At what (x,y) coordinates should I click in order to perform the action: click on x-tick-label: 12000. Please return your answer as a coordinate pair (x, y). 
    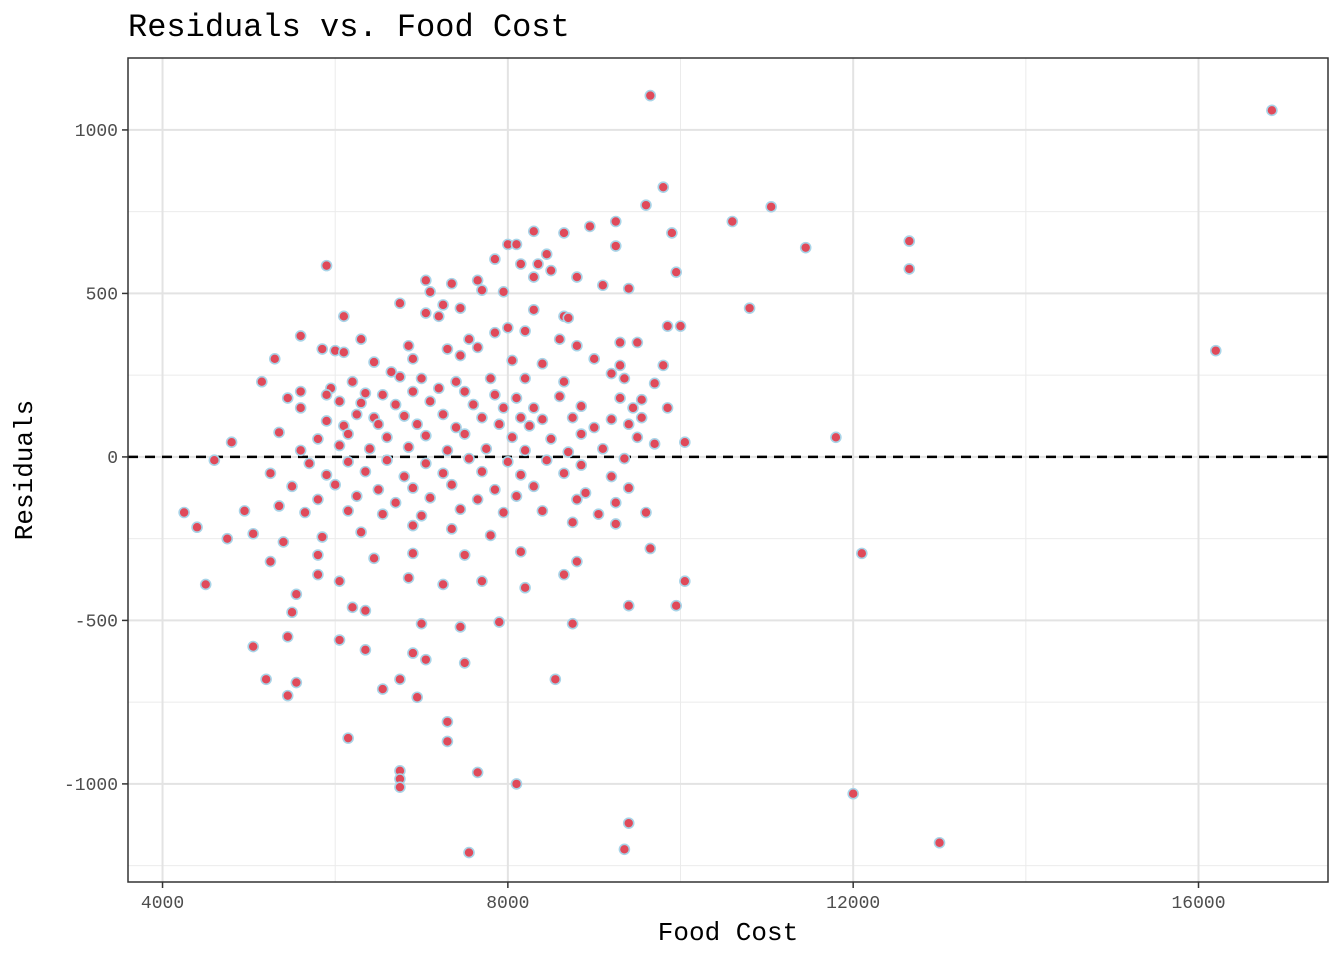
    Looking at the image, I should click on (853, 904).